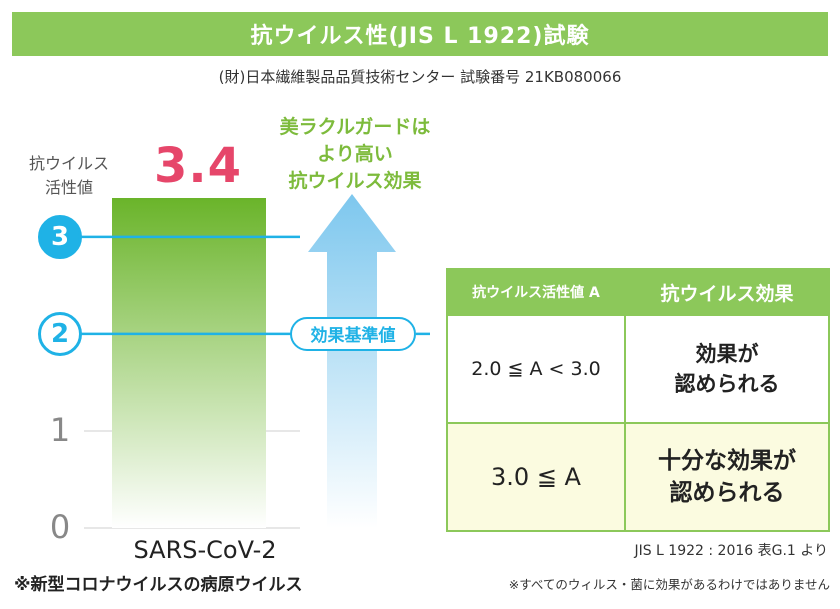 This screenshot has width=840, height=609. I want to click on table-row: 2.0 ≦ A < 3.0 効果が 認められる, so click(638, 369).